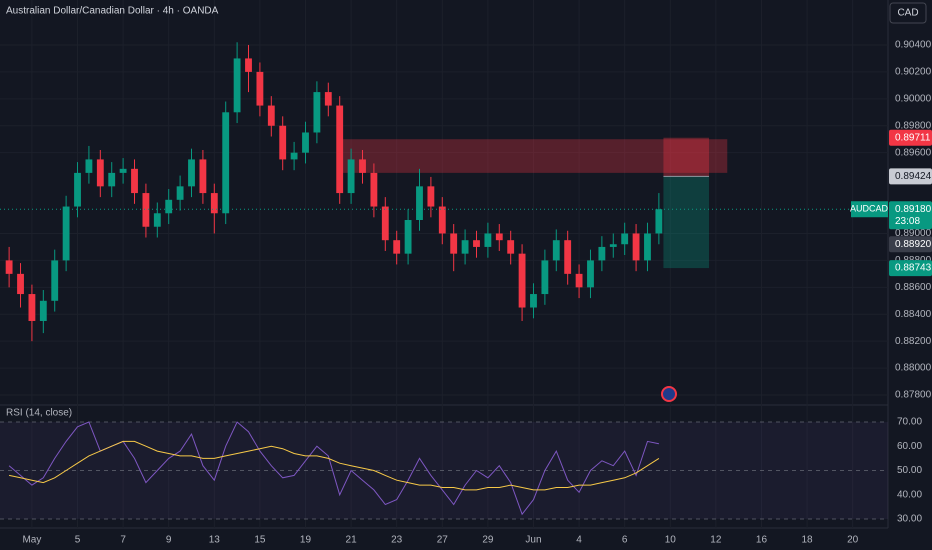 Image resolution: width=932 pixels, height=550 pixels. I want to click on y-tick-label: 30.00, so click(909, 519).